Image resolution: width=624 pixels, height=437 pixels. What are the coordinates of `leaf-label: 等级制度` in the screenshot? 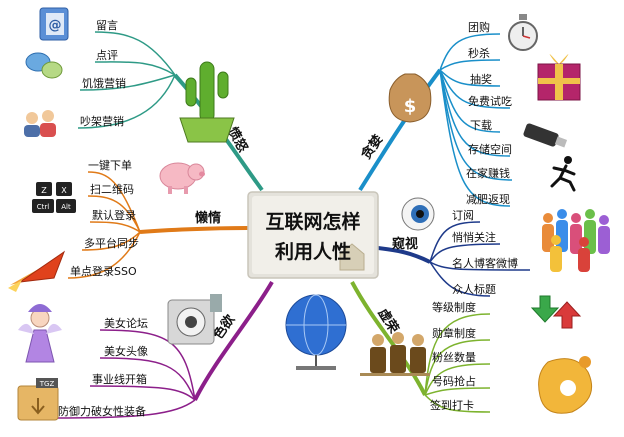 It's located at (454, 307).